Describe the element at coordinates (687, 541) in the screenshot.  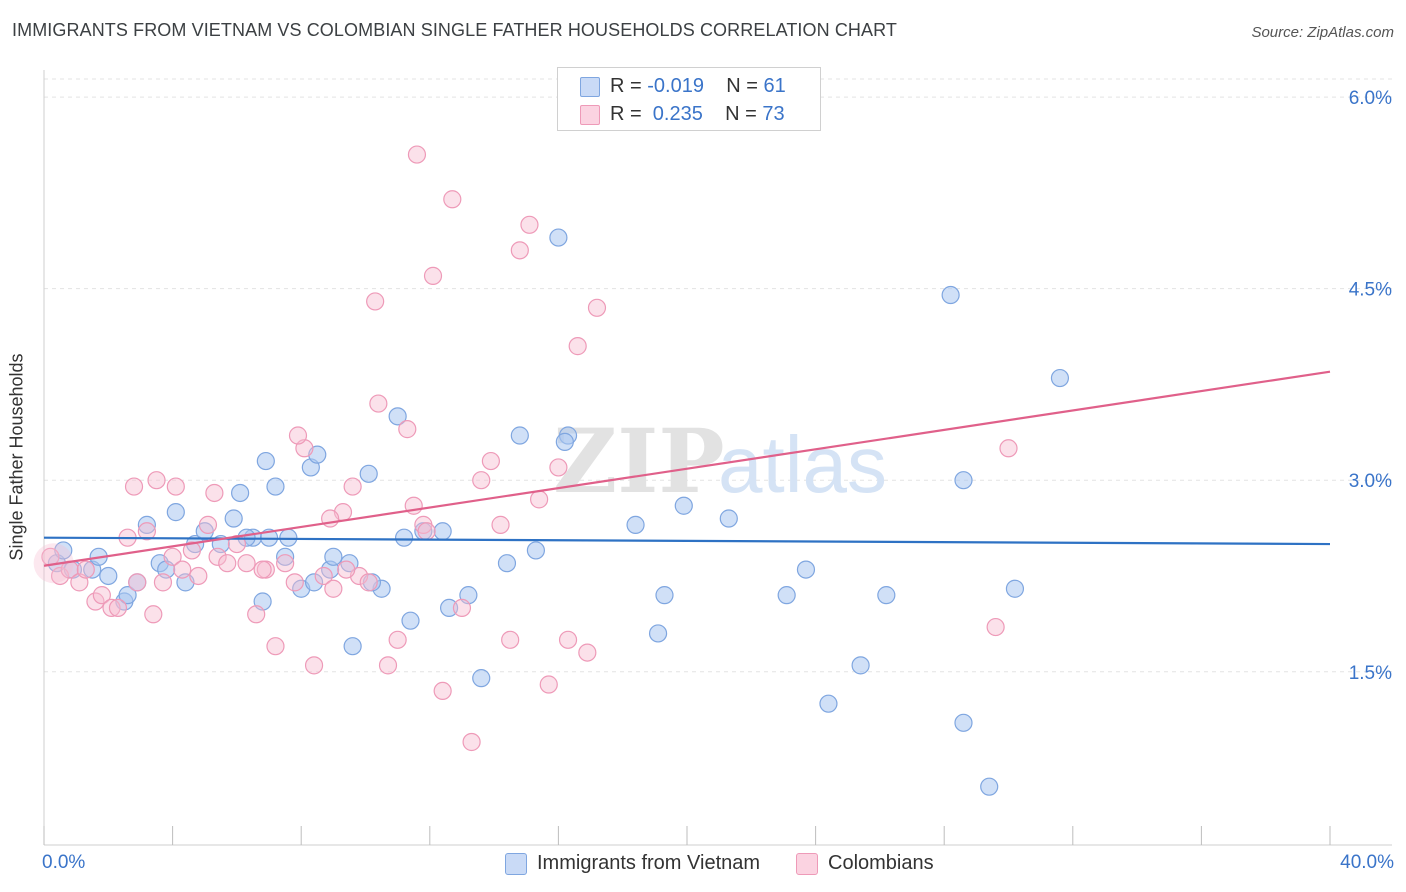
I see `vietnam-trend-line` at that location.